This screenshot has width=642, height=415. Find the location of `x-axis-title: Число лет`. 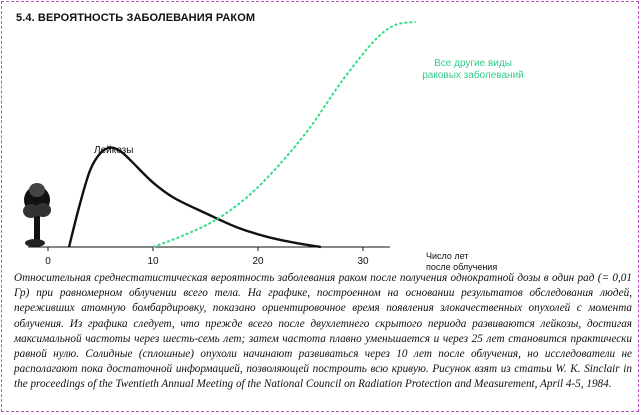

x-axis-title: Число лет is located at coordinates (447, 256).